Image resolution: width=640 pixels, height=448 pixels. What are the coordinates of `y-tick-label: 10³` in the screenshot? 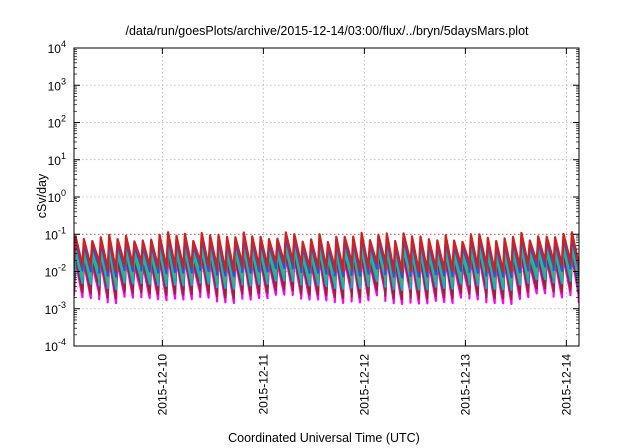 It's located at (57, 84).